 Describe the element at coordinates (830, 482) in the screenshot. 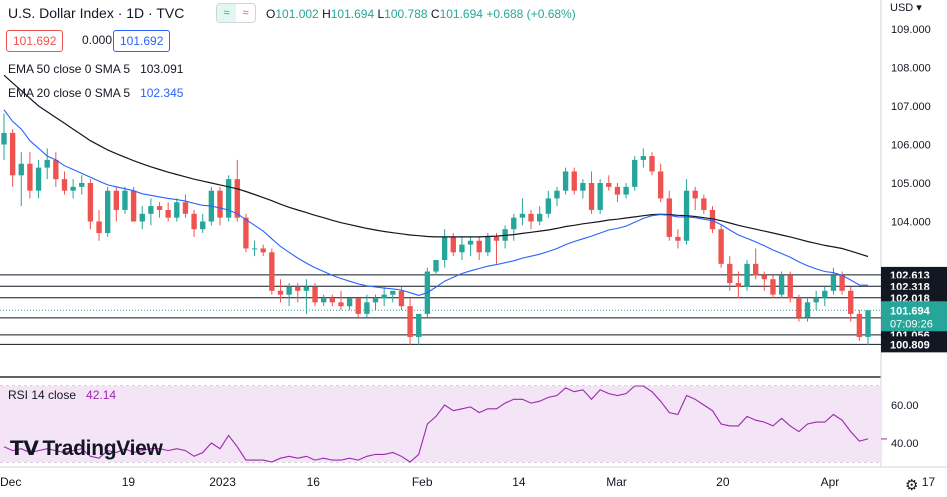

I see `time-label: Apr` at that location.